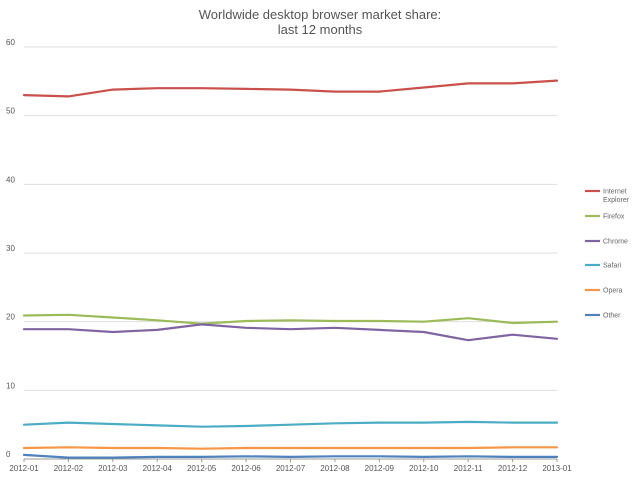 The image size is (640, 485). I want to click on y-tick-label: 60, so click(10, 42).